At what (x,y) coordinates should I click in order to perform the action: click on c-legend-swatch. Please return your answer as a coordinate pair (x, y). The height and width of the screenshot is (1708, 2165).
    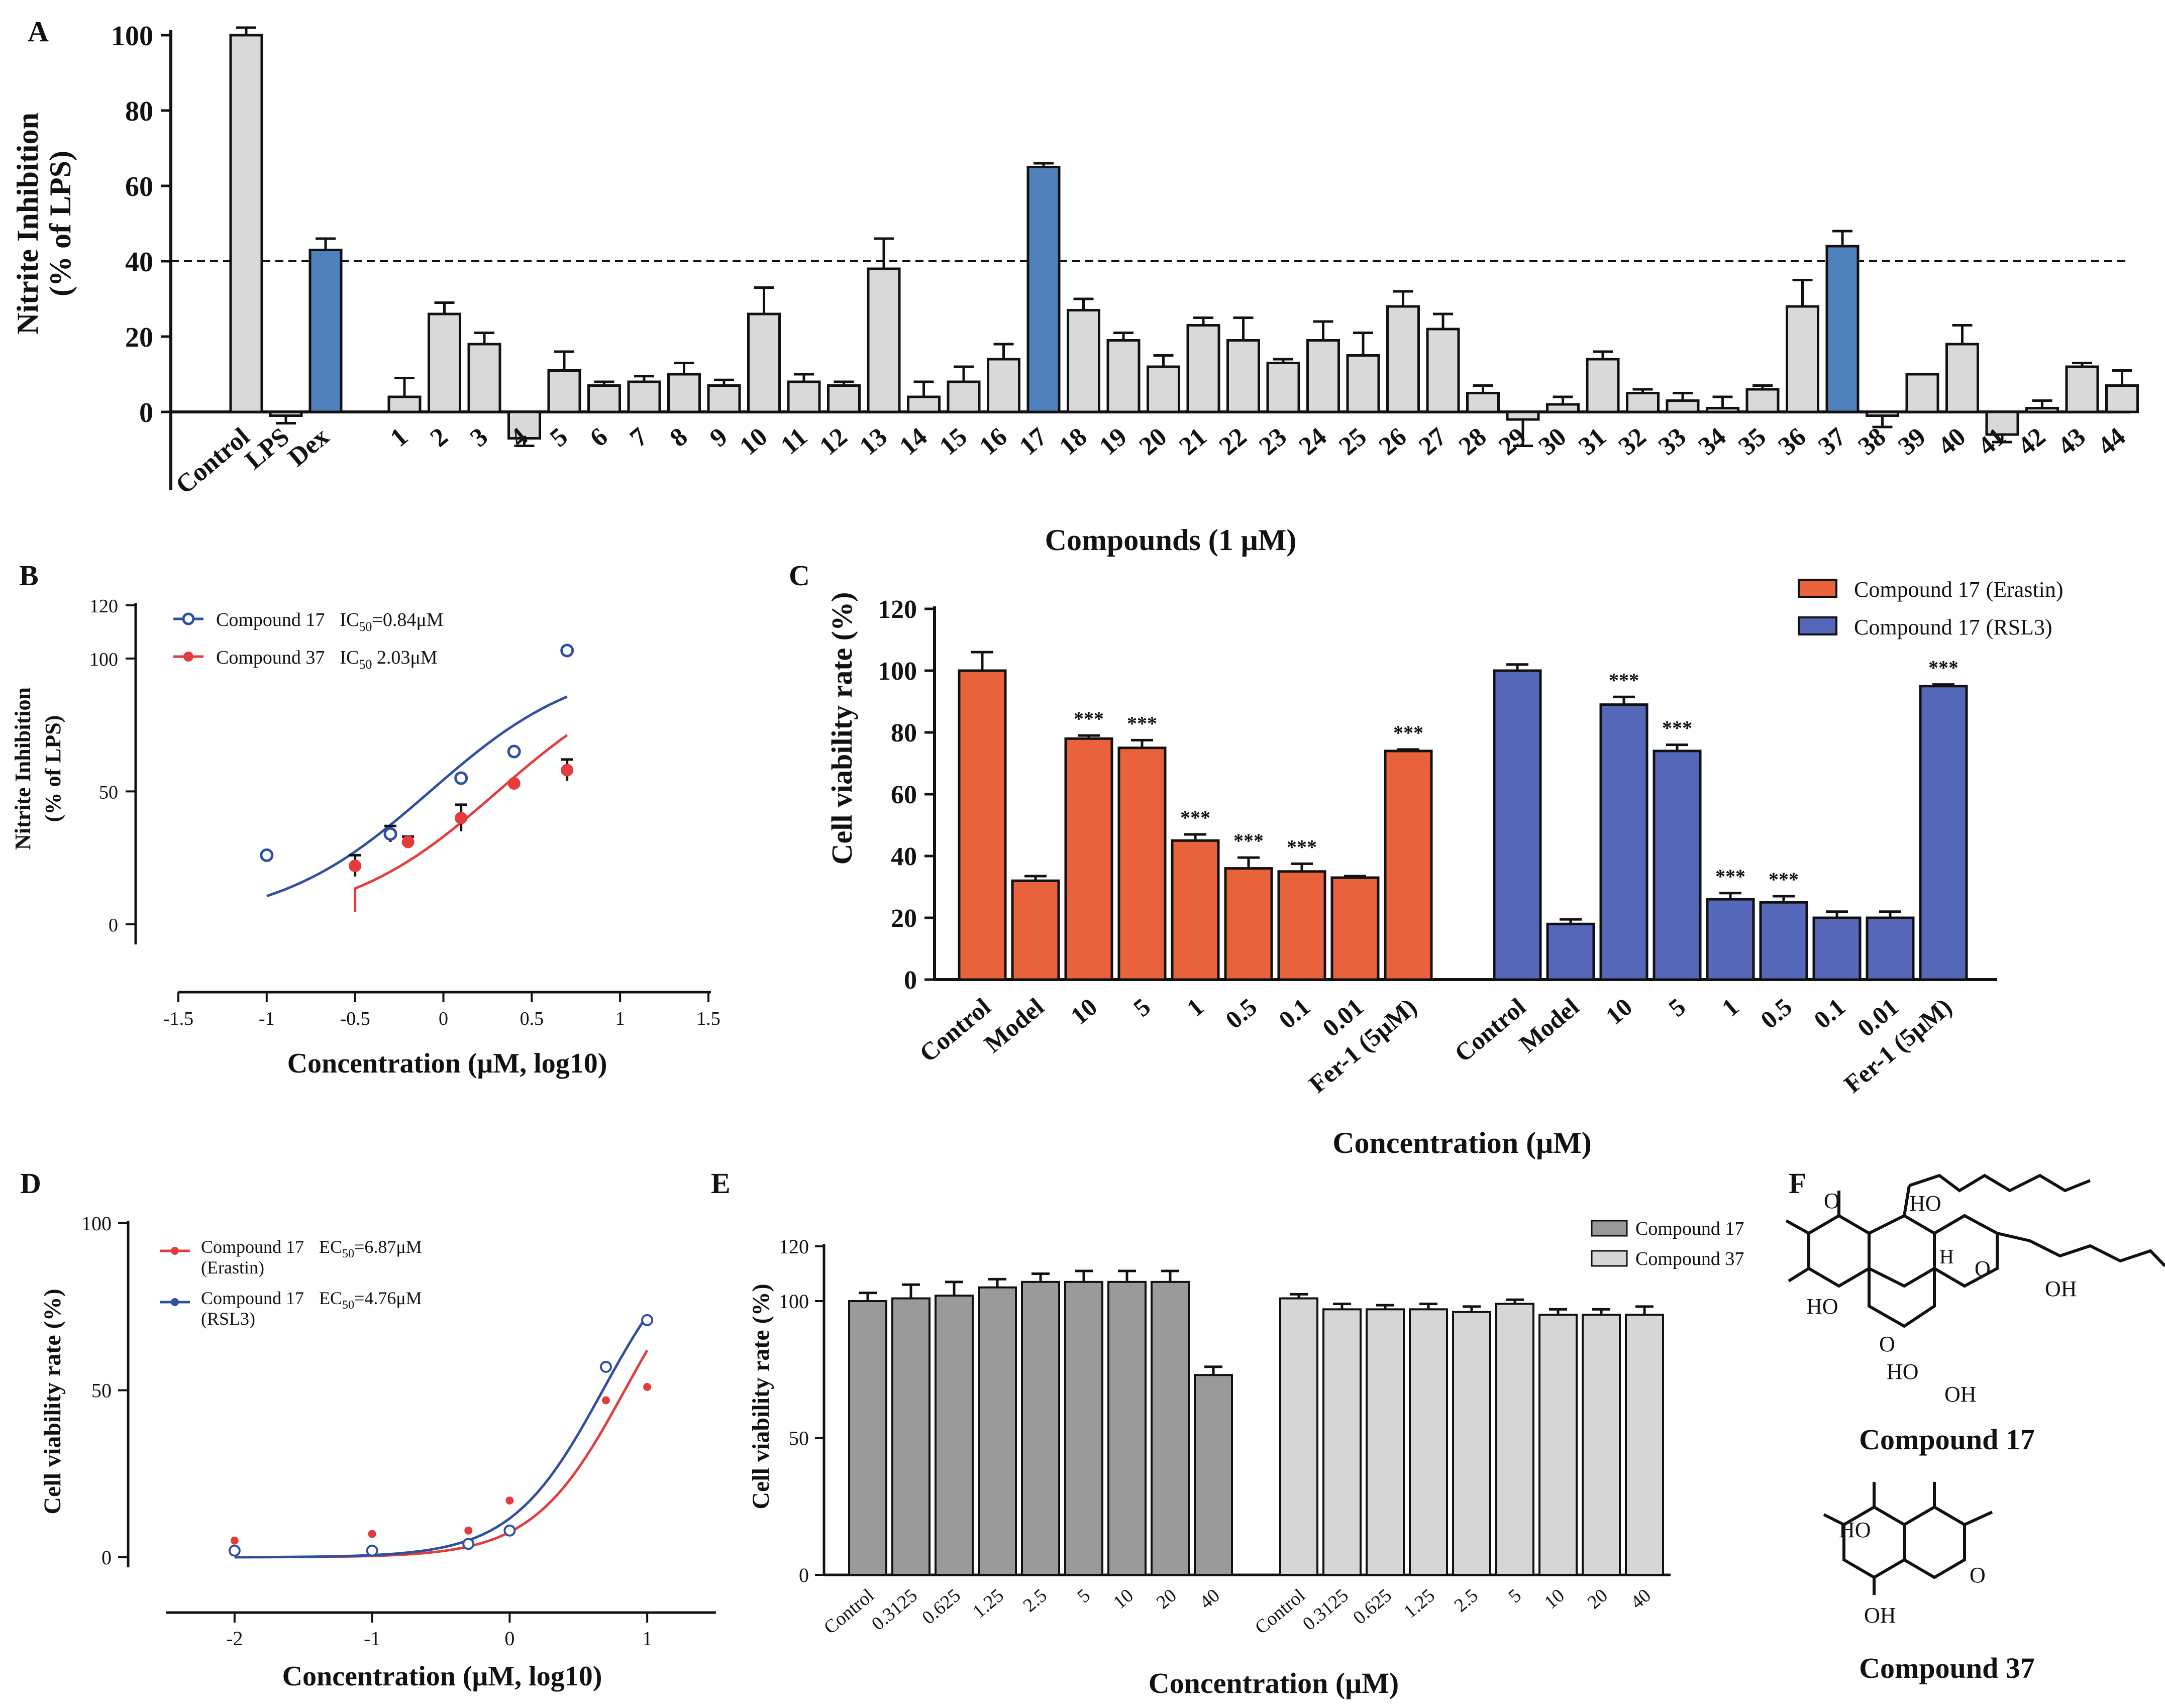
    Looking at the image, I should click on (1817, 588).